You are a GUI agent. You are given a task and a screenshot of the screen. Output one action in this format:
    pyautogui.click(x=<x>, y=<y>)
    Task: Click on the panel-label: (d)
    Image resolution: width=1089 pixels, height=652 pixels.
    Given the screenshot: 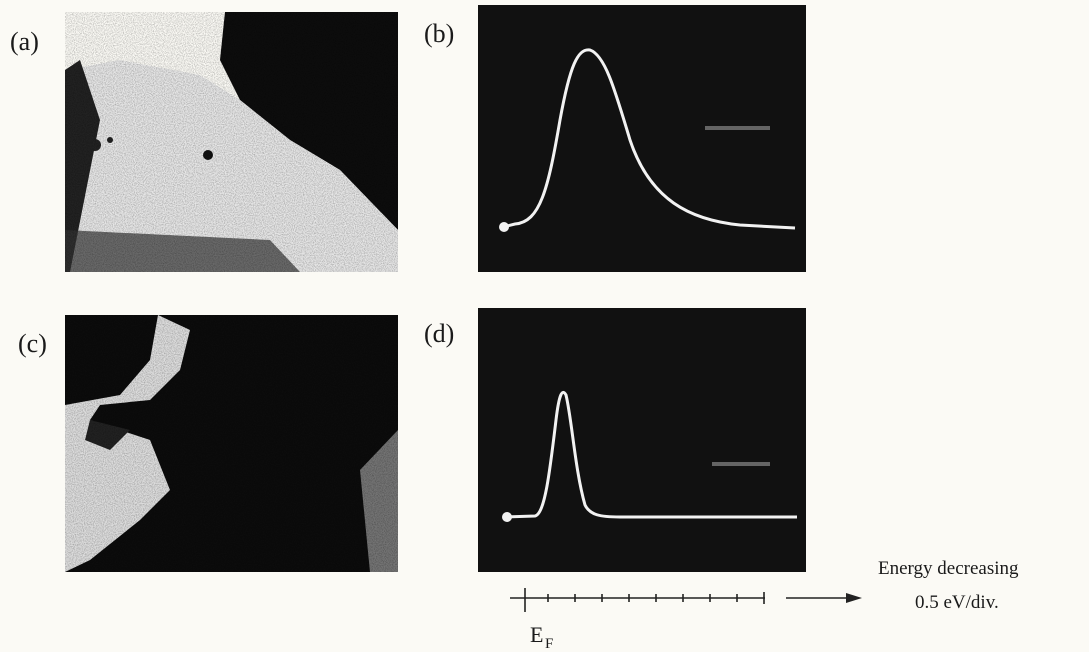 What is the action you would take?
    pyautogui.click(x=439, y=333)
    